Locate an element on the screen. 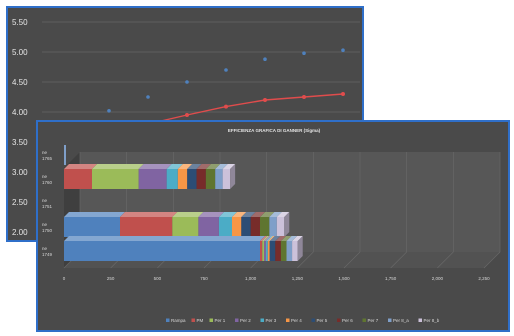  x-tick-label: 1,000 is located at coordinates (251, 278).